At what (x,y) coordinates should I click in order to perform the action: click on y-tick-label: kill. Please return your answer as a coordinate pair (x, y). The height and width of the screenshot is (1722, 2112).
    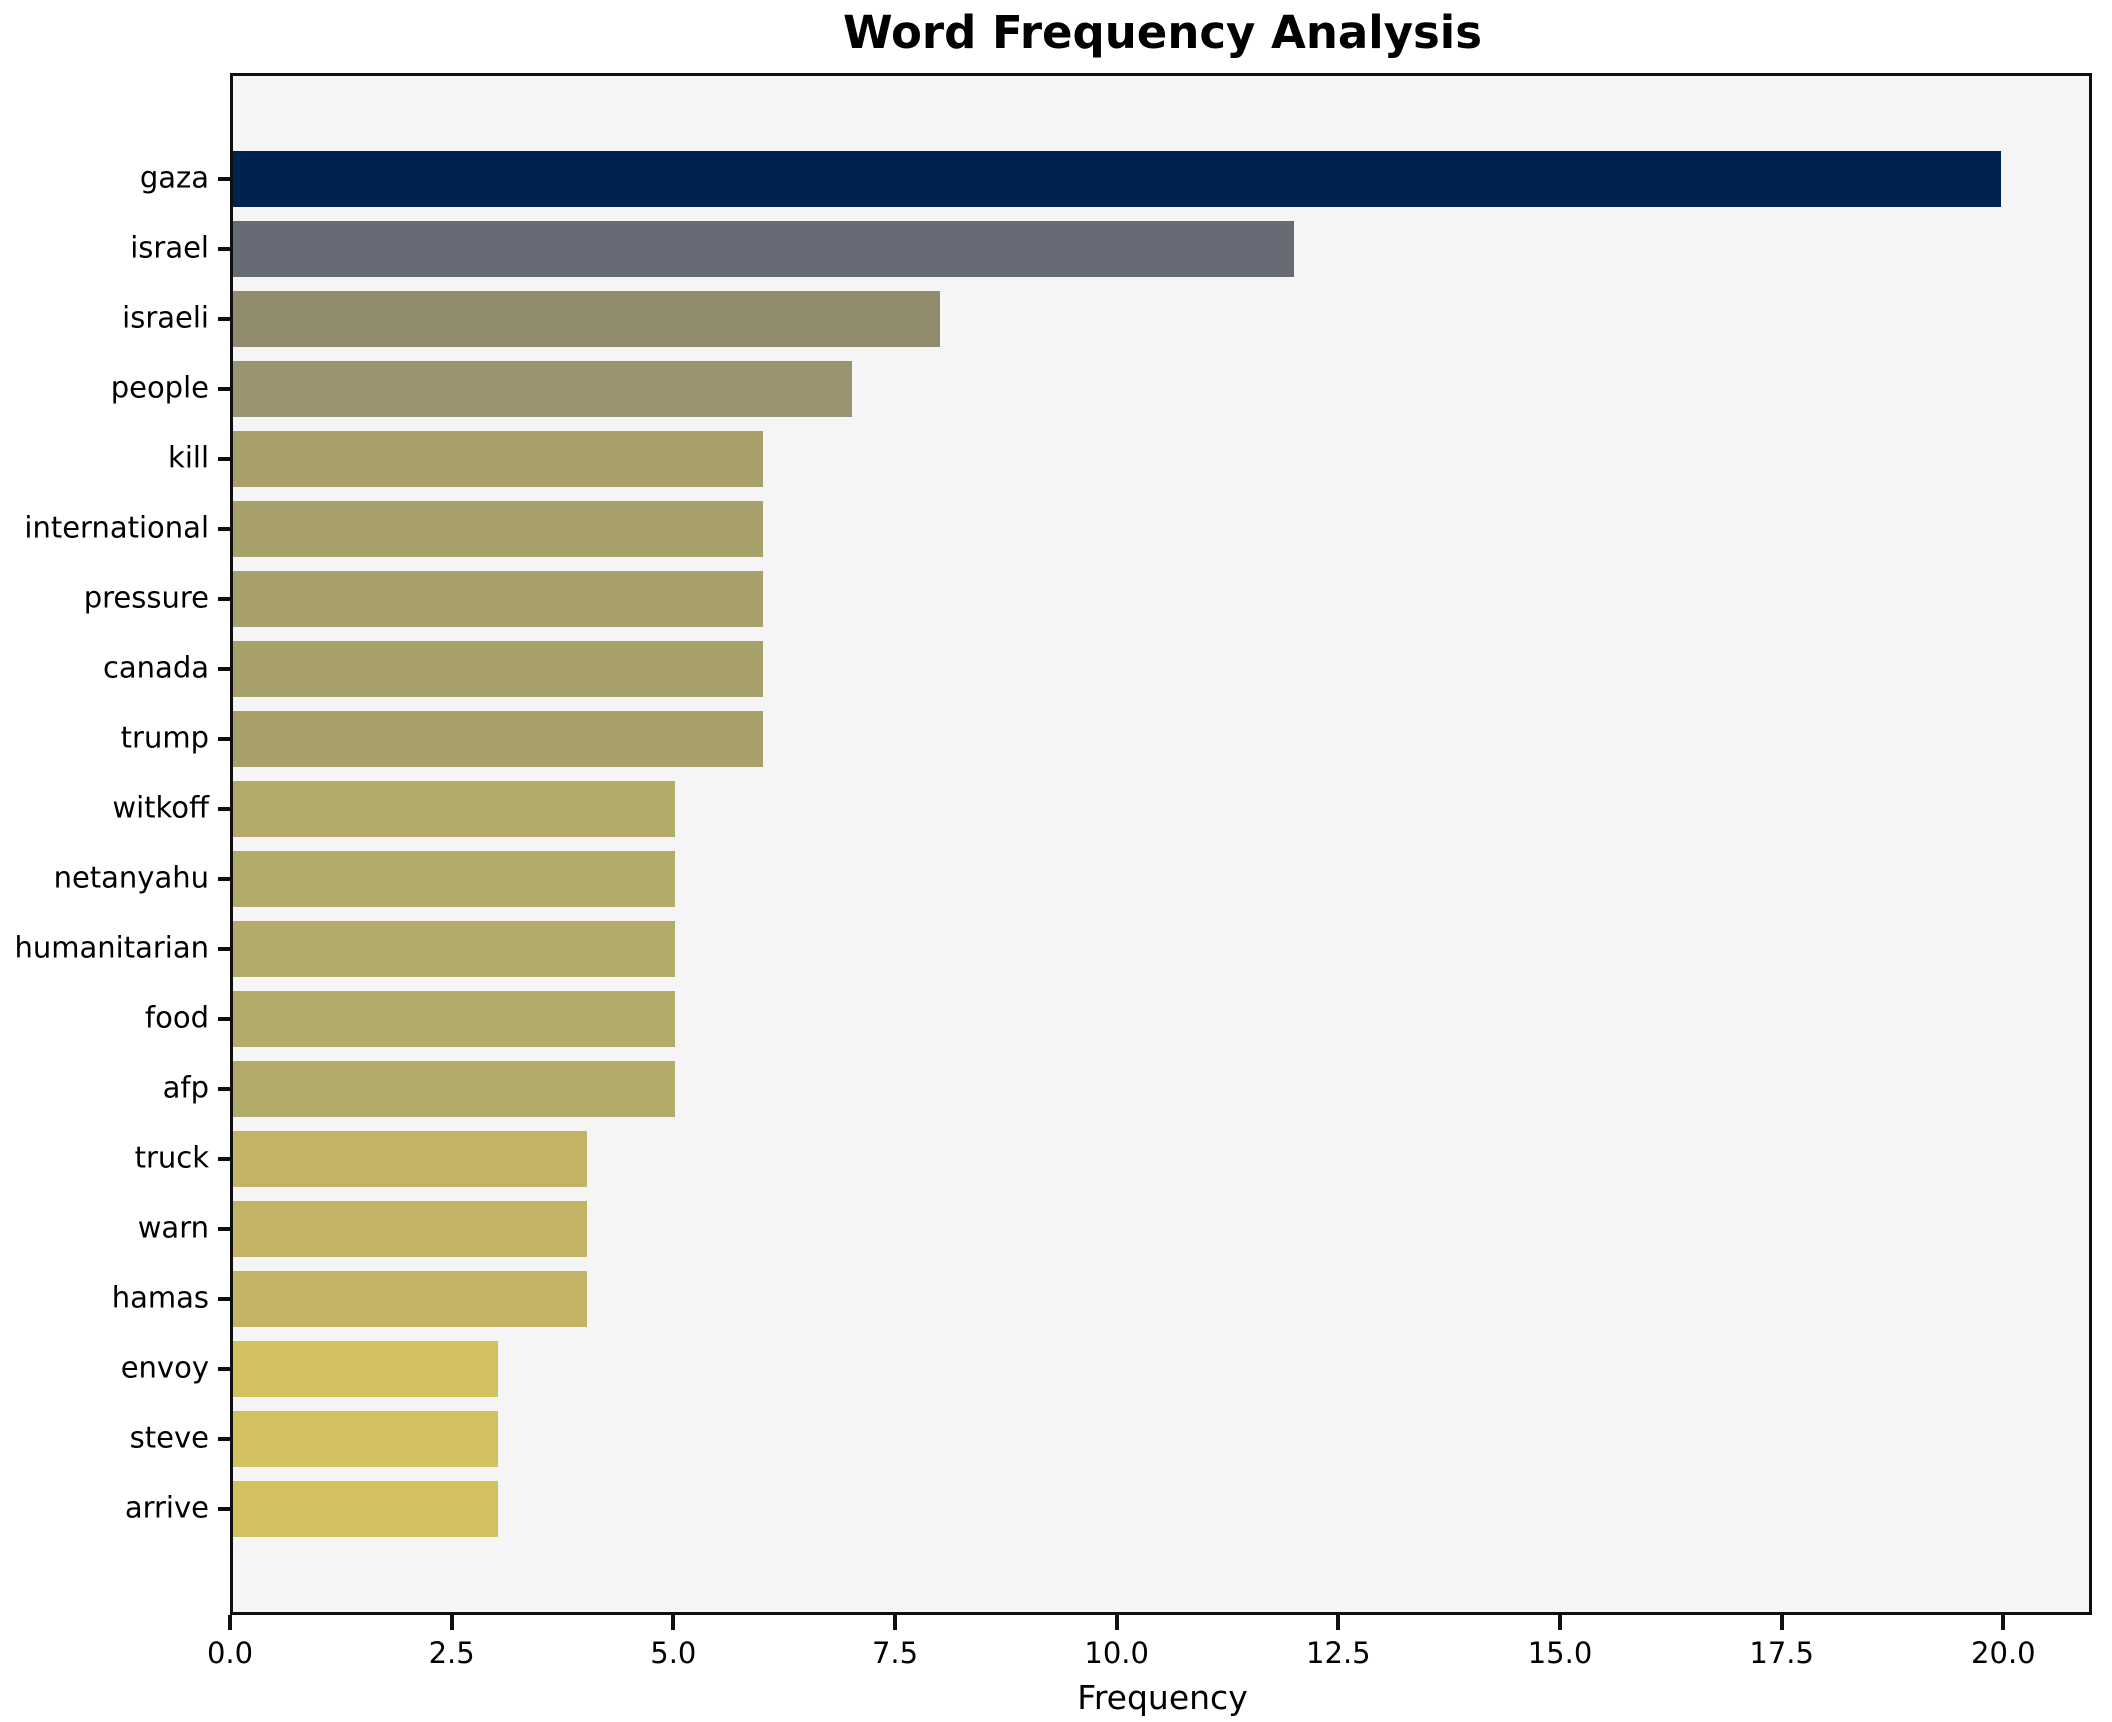
    Looking at the image, I should click on (188, 457).